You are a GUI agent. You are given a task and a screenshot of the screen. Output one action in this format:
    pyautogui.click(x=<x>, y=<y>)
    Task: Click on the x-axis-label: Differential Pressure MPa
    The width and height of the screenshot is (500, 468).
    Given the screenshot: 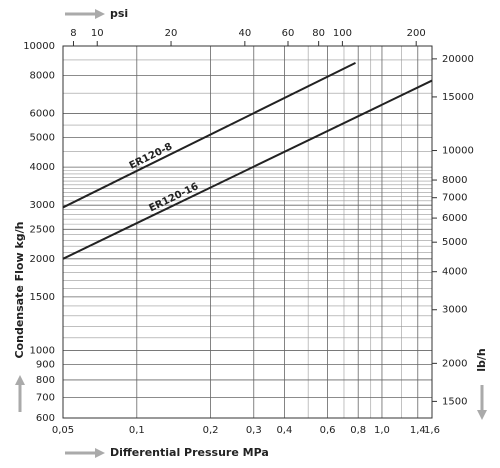 What is the action you would take?
    pyautogui.click(x=189, y=452)
    